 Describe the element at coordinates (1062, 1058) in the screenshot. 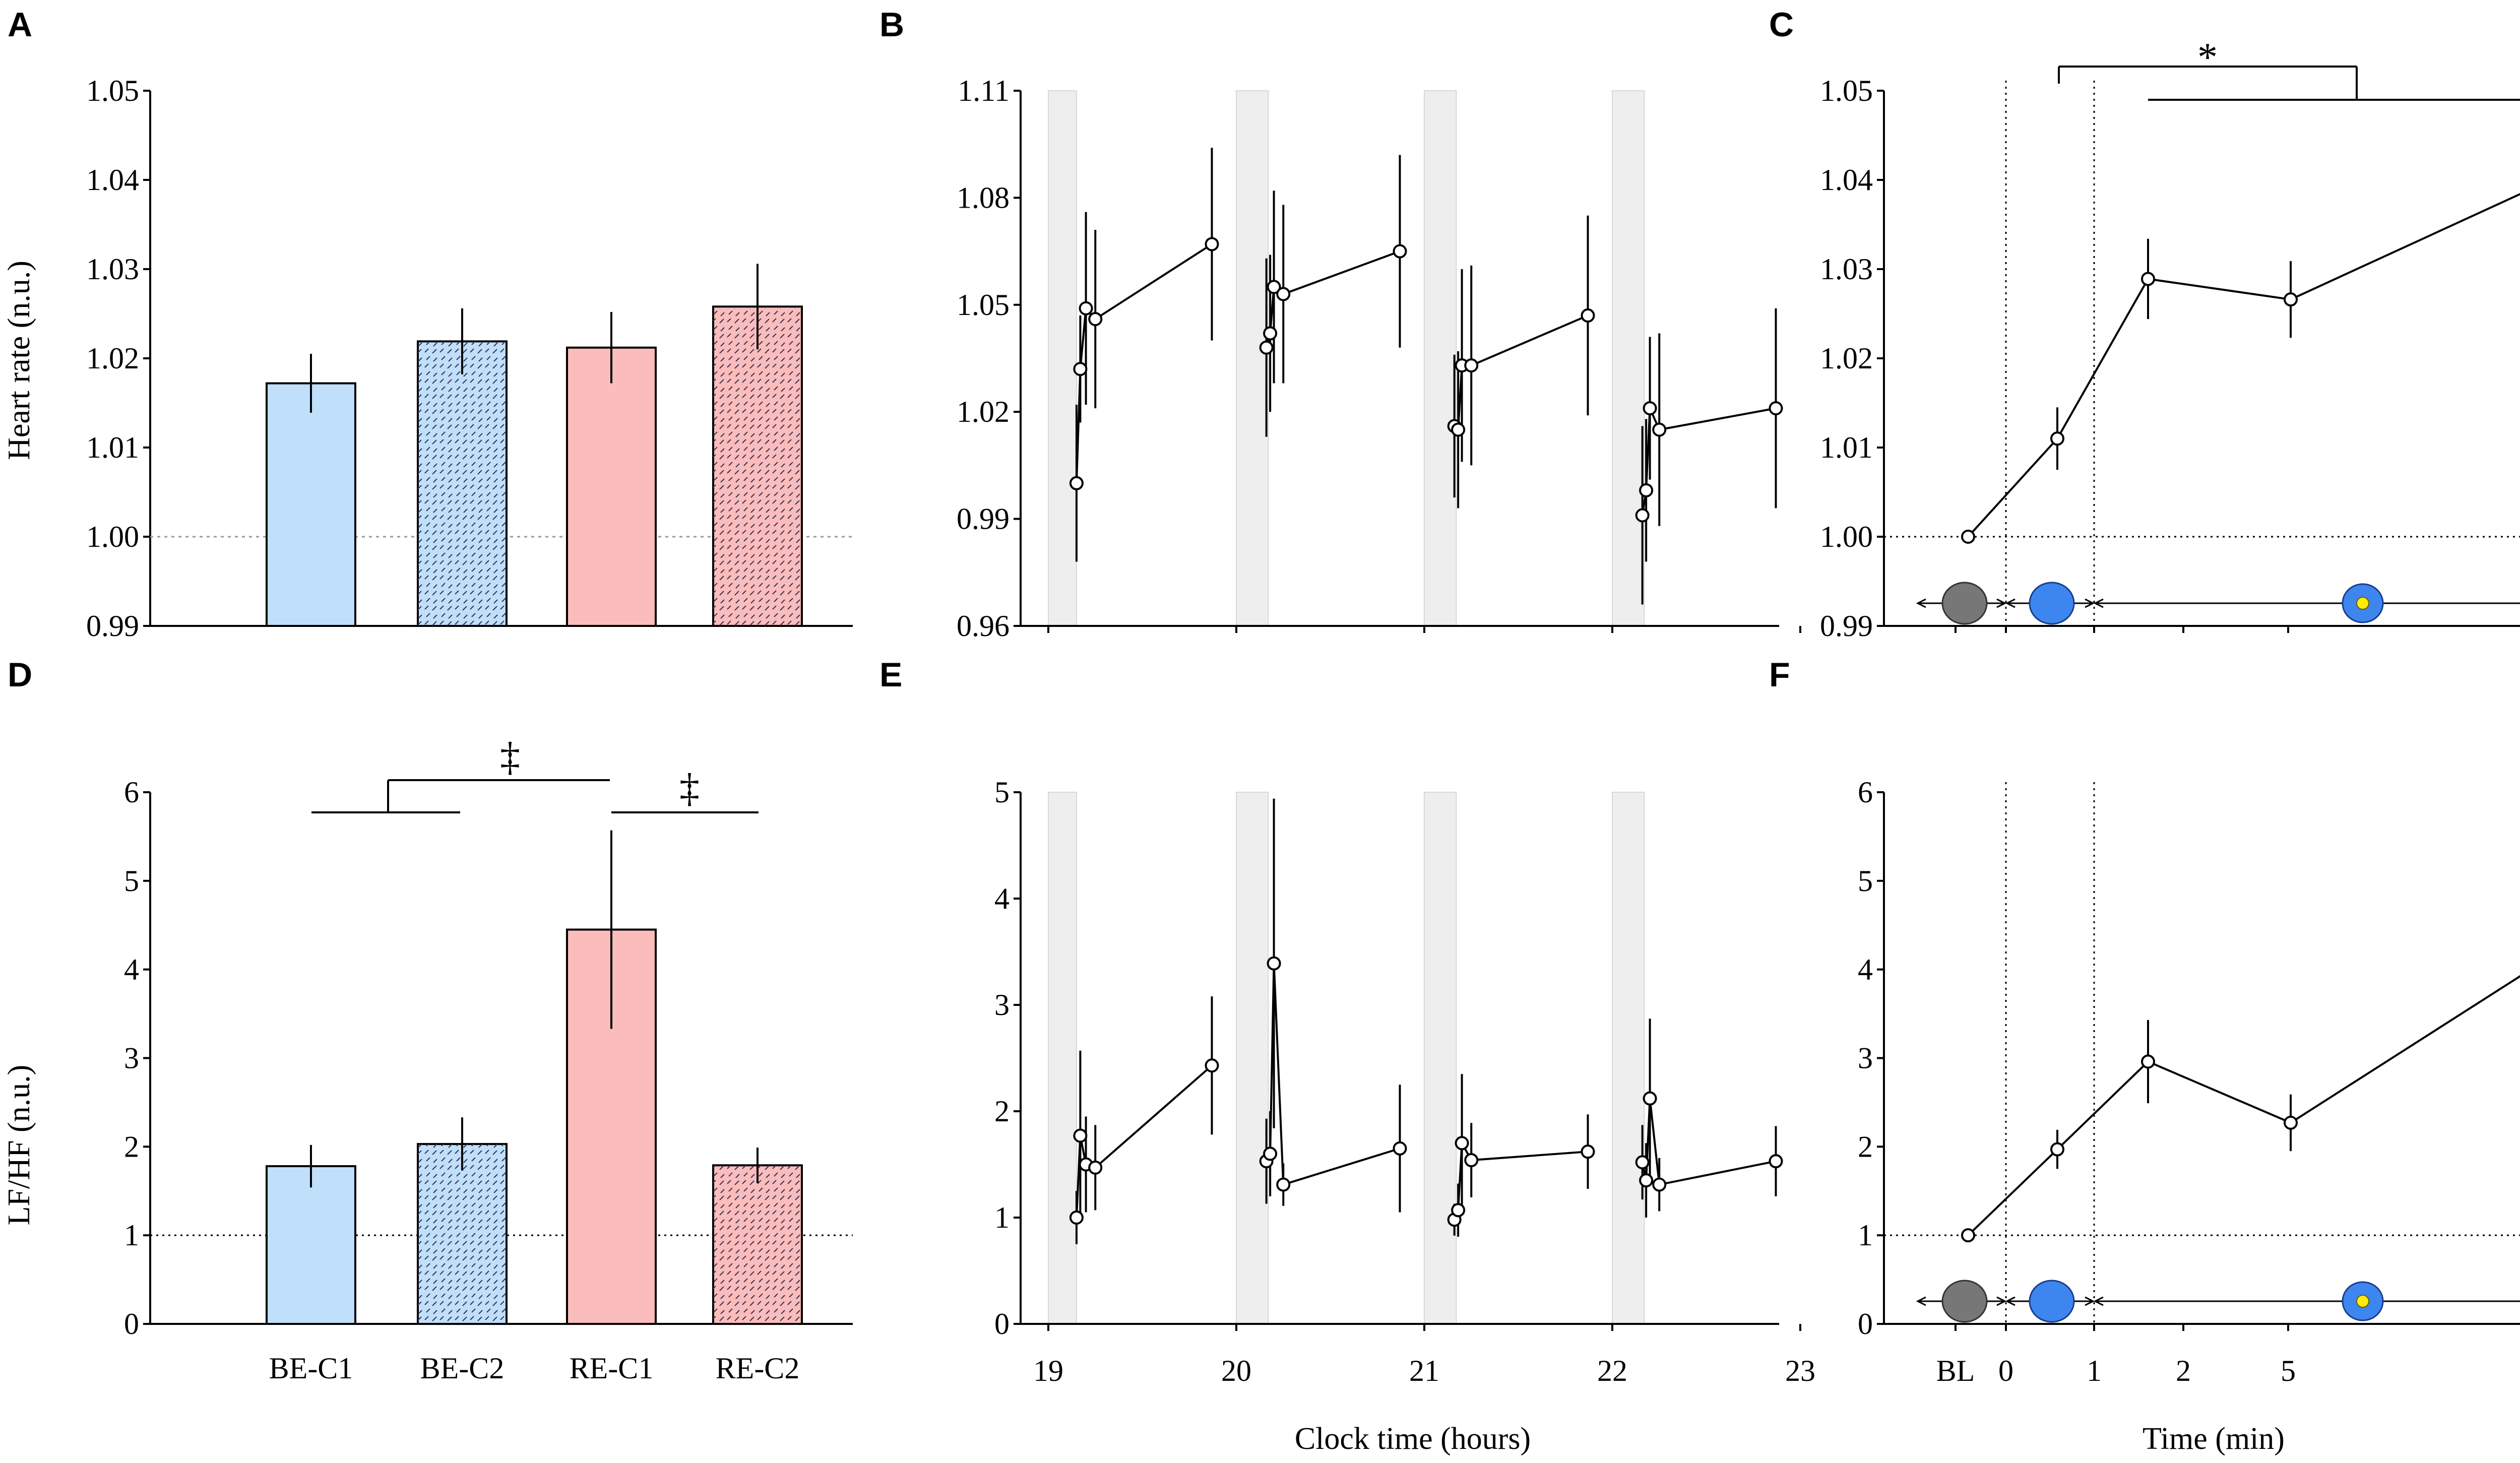

I see `shaded-band-e` at that location.